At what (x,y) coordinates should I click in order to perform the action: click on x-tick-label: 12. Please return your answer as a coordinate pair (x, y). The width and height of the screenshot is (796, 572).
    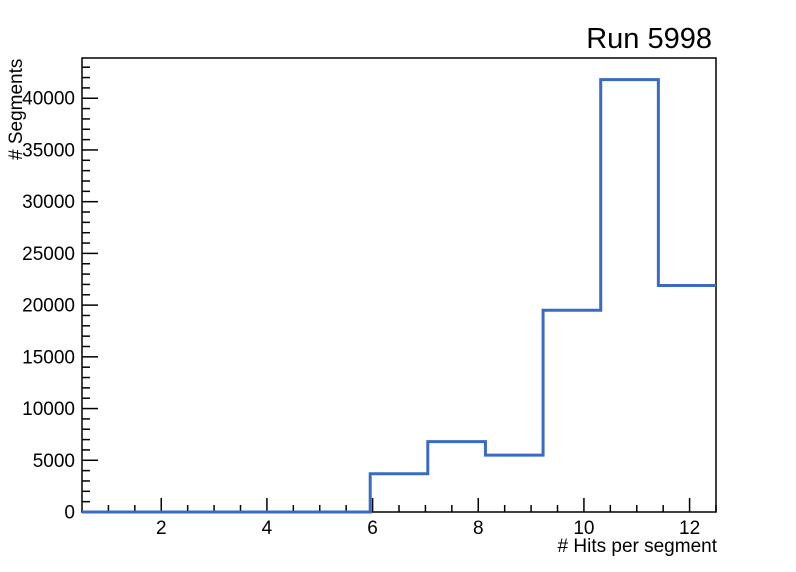
    Looking at the image, I should click on (689, 528).